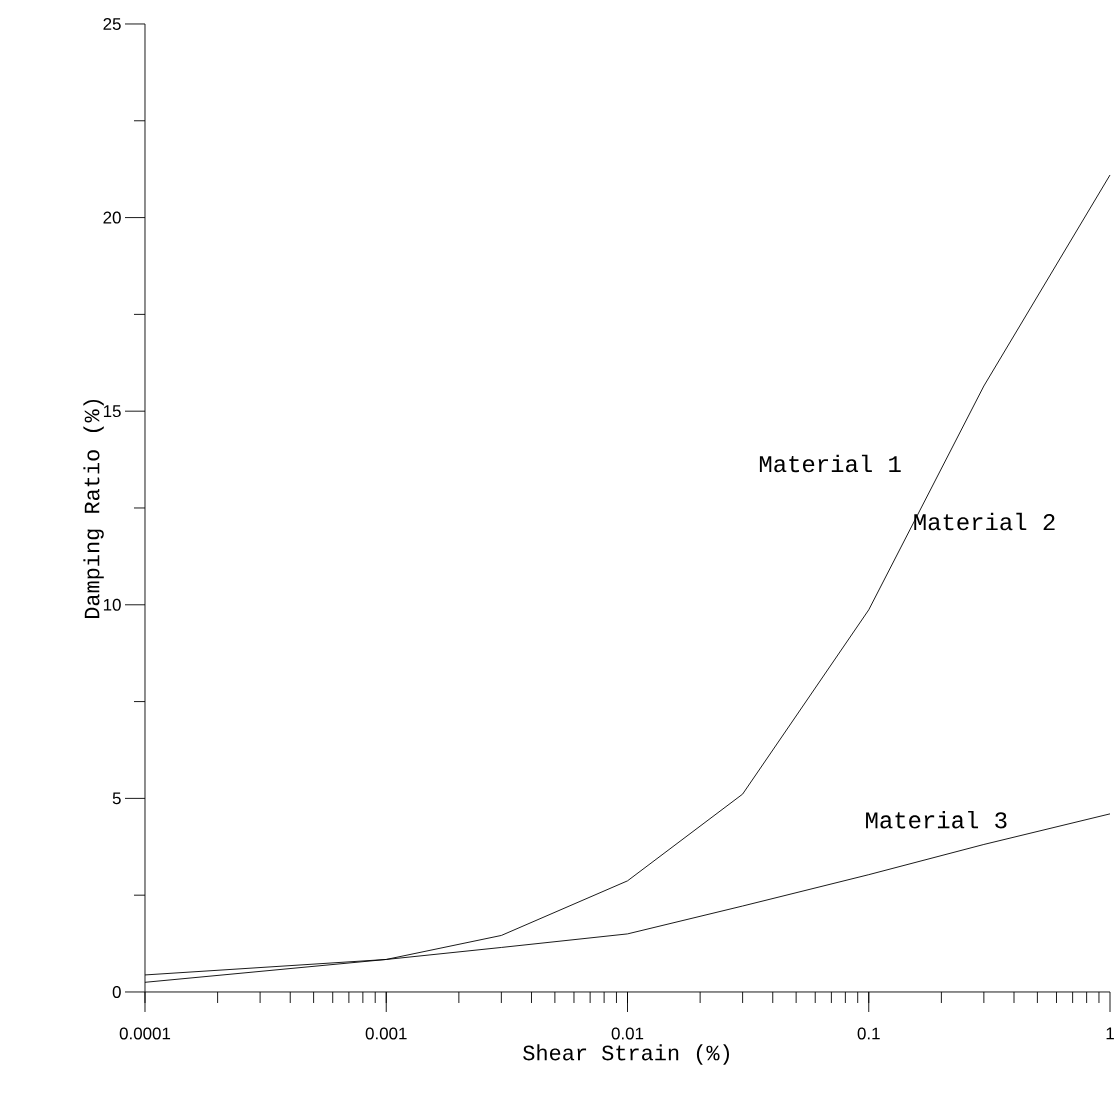  I want to click on y-axis-title: Damping Ratio (%), so click(93, 509).